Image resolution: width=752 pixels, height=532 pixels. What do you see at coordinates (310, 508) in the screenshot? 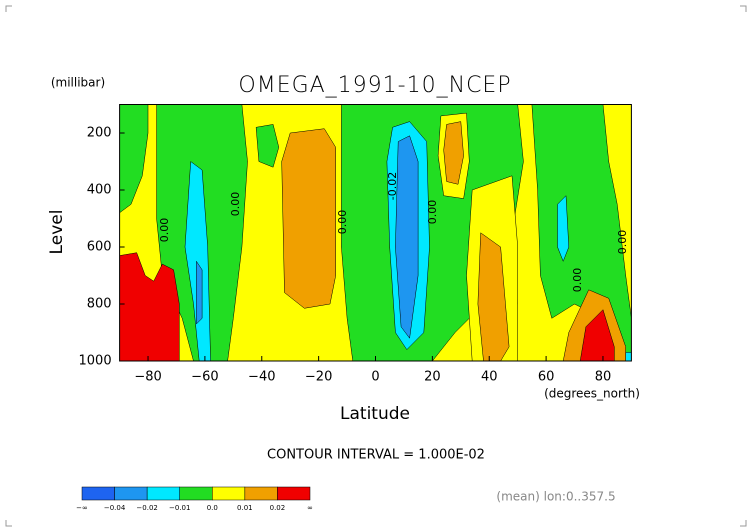
I see `colorbar-label: ∞` at bounding box center [310, 508].